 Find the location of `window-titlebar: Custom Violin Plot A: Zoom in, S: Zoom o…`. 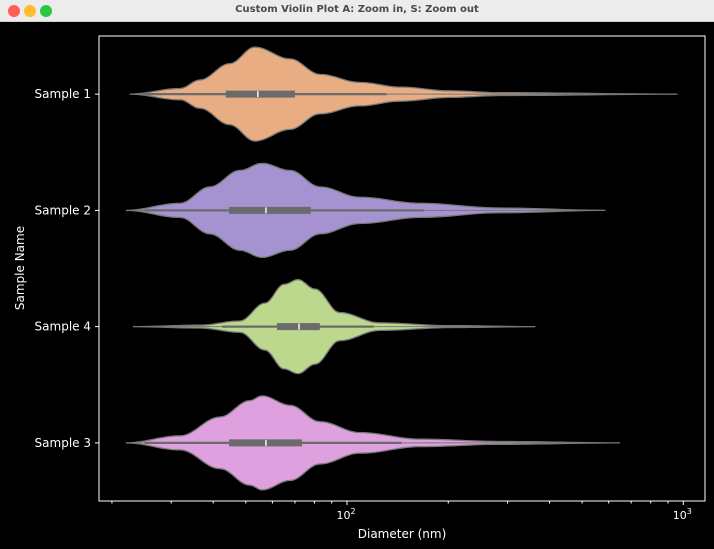

window-titlebar: Custom Violin Plot A: Zoom in, S: Zoom o… is located at coordinates (357, 11).